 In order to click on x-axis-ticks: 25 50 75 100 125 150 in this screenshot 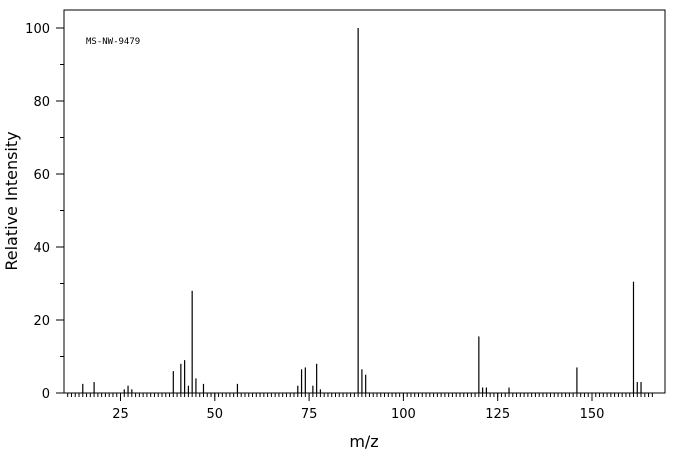, I will do `click(358, 407)`.